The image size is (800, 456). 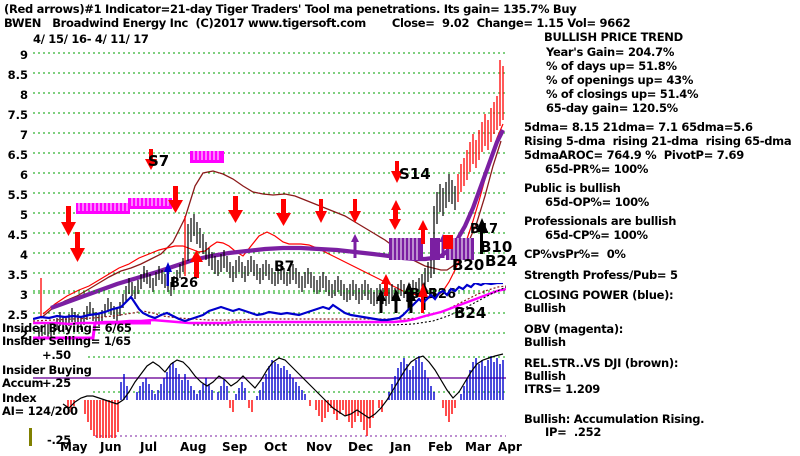 I want to click on chart-label-b20: B20, so click(x=468, y=265).